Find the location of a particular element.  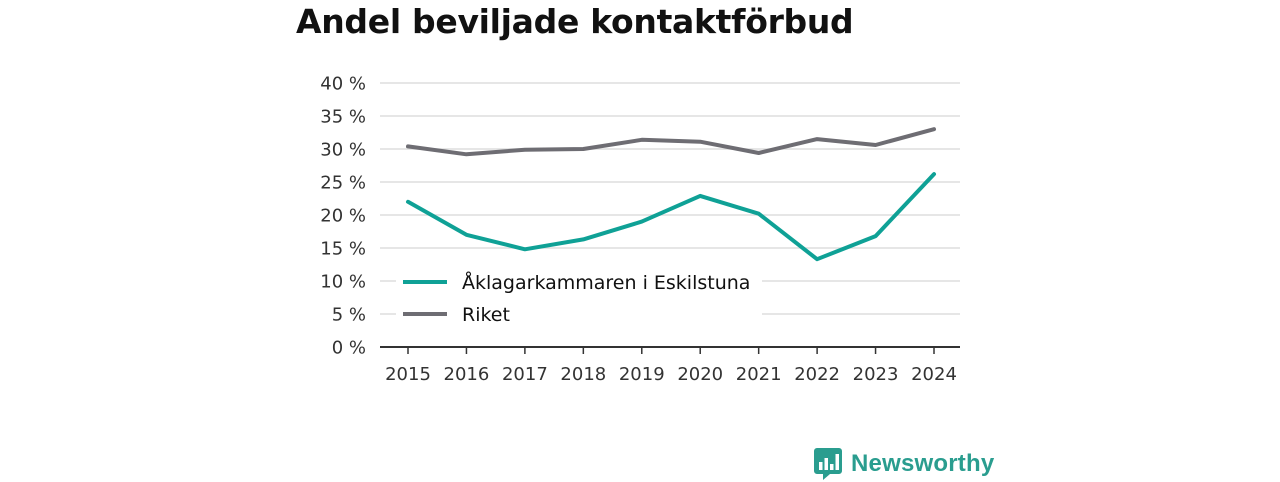

y-tick-label: 15 % is located at coordinates (343, 249).